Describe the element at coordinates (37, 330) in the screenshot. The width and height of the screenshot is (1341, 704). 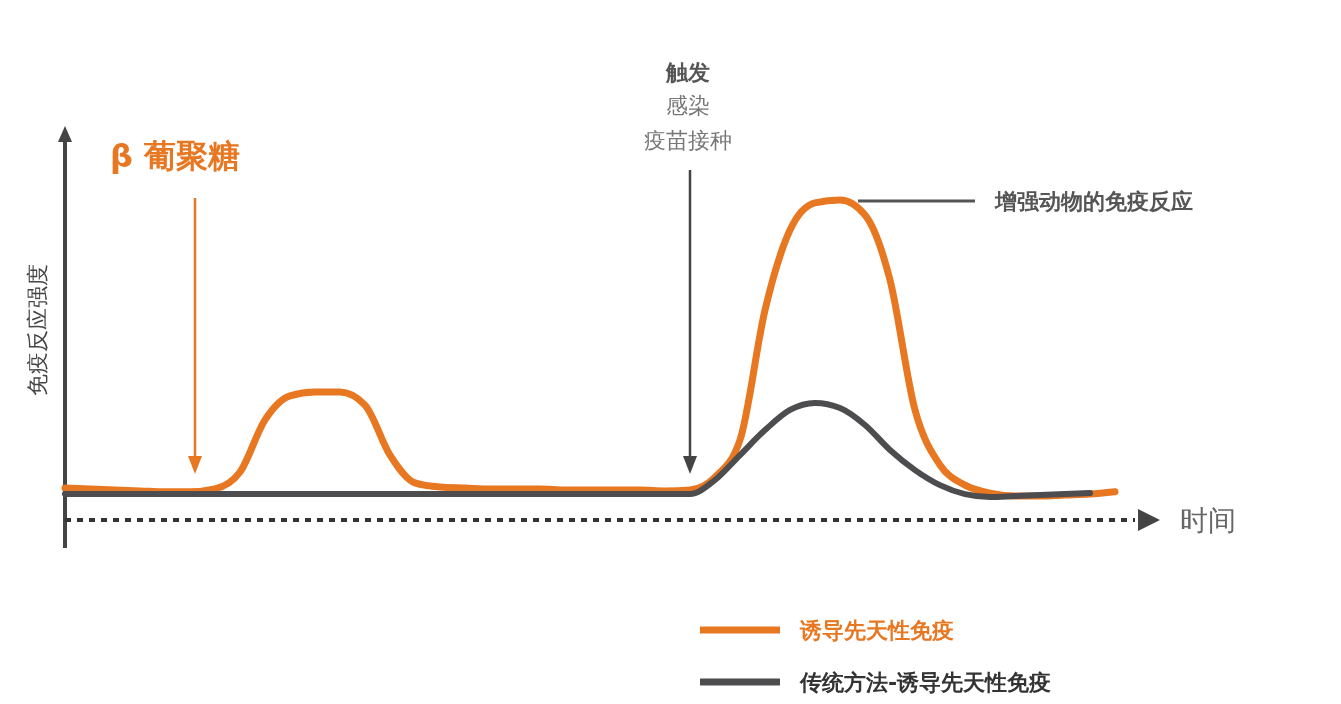
I see `y-axis-title: 免疫反应强度` at that location.